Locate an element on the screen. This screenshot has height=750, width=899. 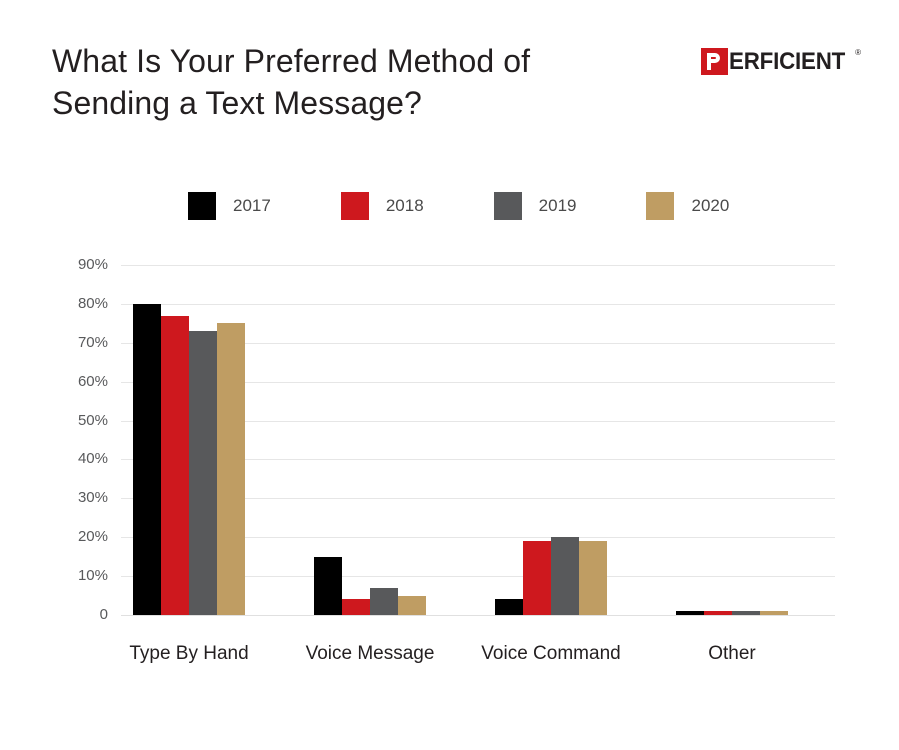
title-line-2: Sending a Text Message? is located at coordinates (237, 103).